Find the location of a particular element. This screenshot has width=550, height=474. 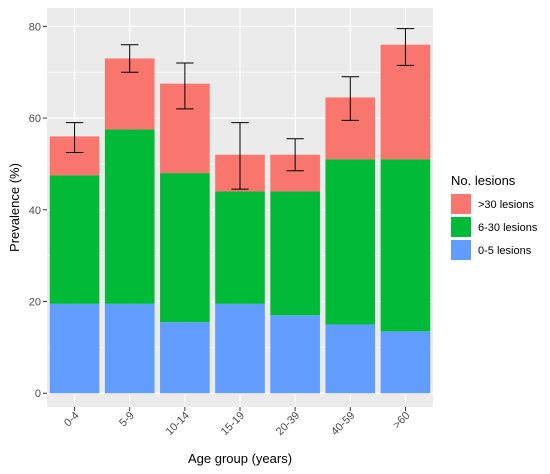

x-tick-label: 40-59 is located at coordinates (343, 424).